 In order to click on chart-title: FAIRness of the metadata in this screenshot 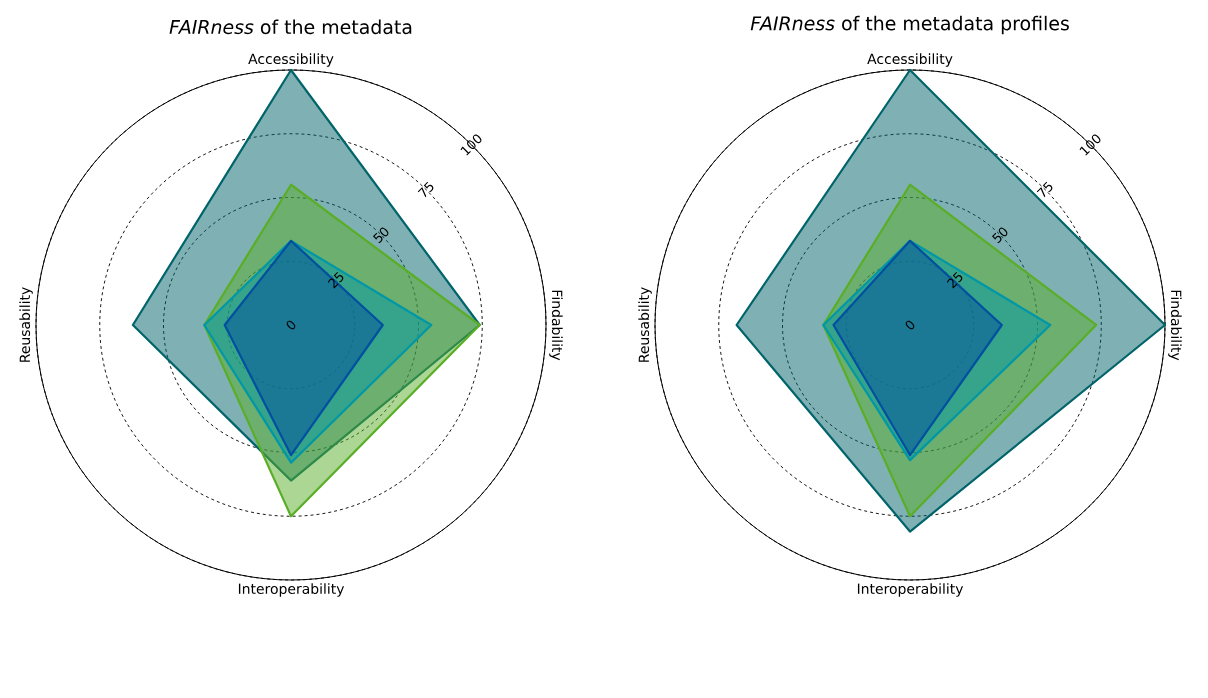, I will do `click(290, 27)`.